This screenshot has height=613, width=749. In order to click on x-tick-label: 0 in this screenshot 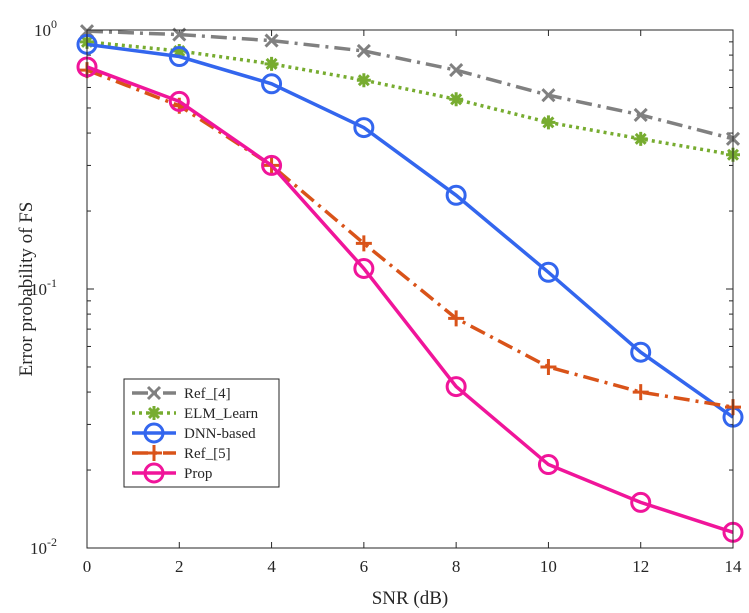, I will do `click(87, 566)`.